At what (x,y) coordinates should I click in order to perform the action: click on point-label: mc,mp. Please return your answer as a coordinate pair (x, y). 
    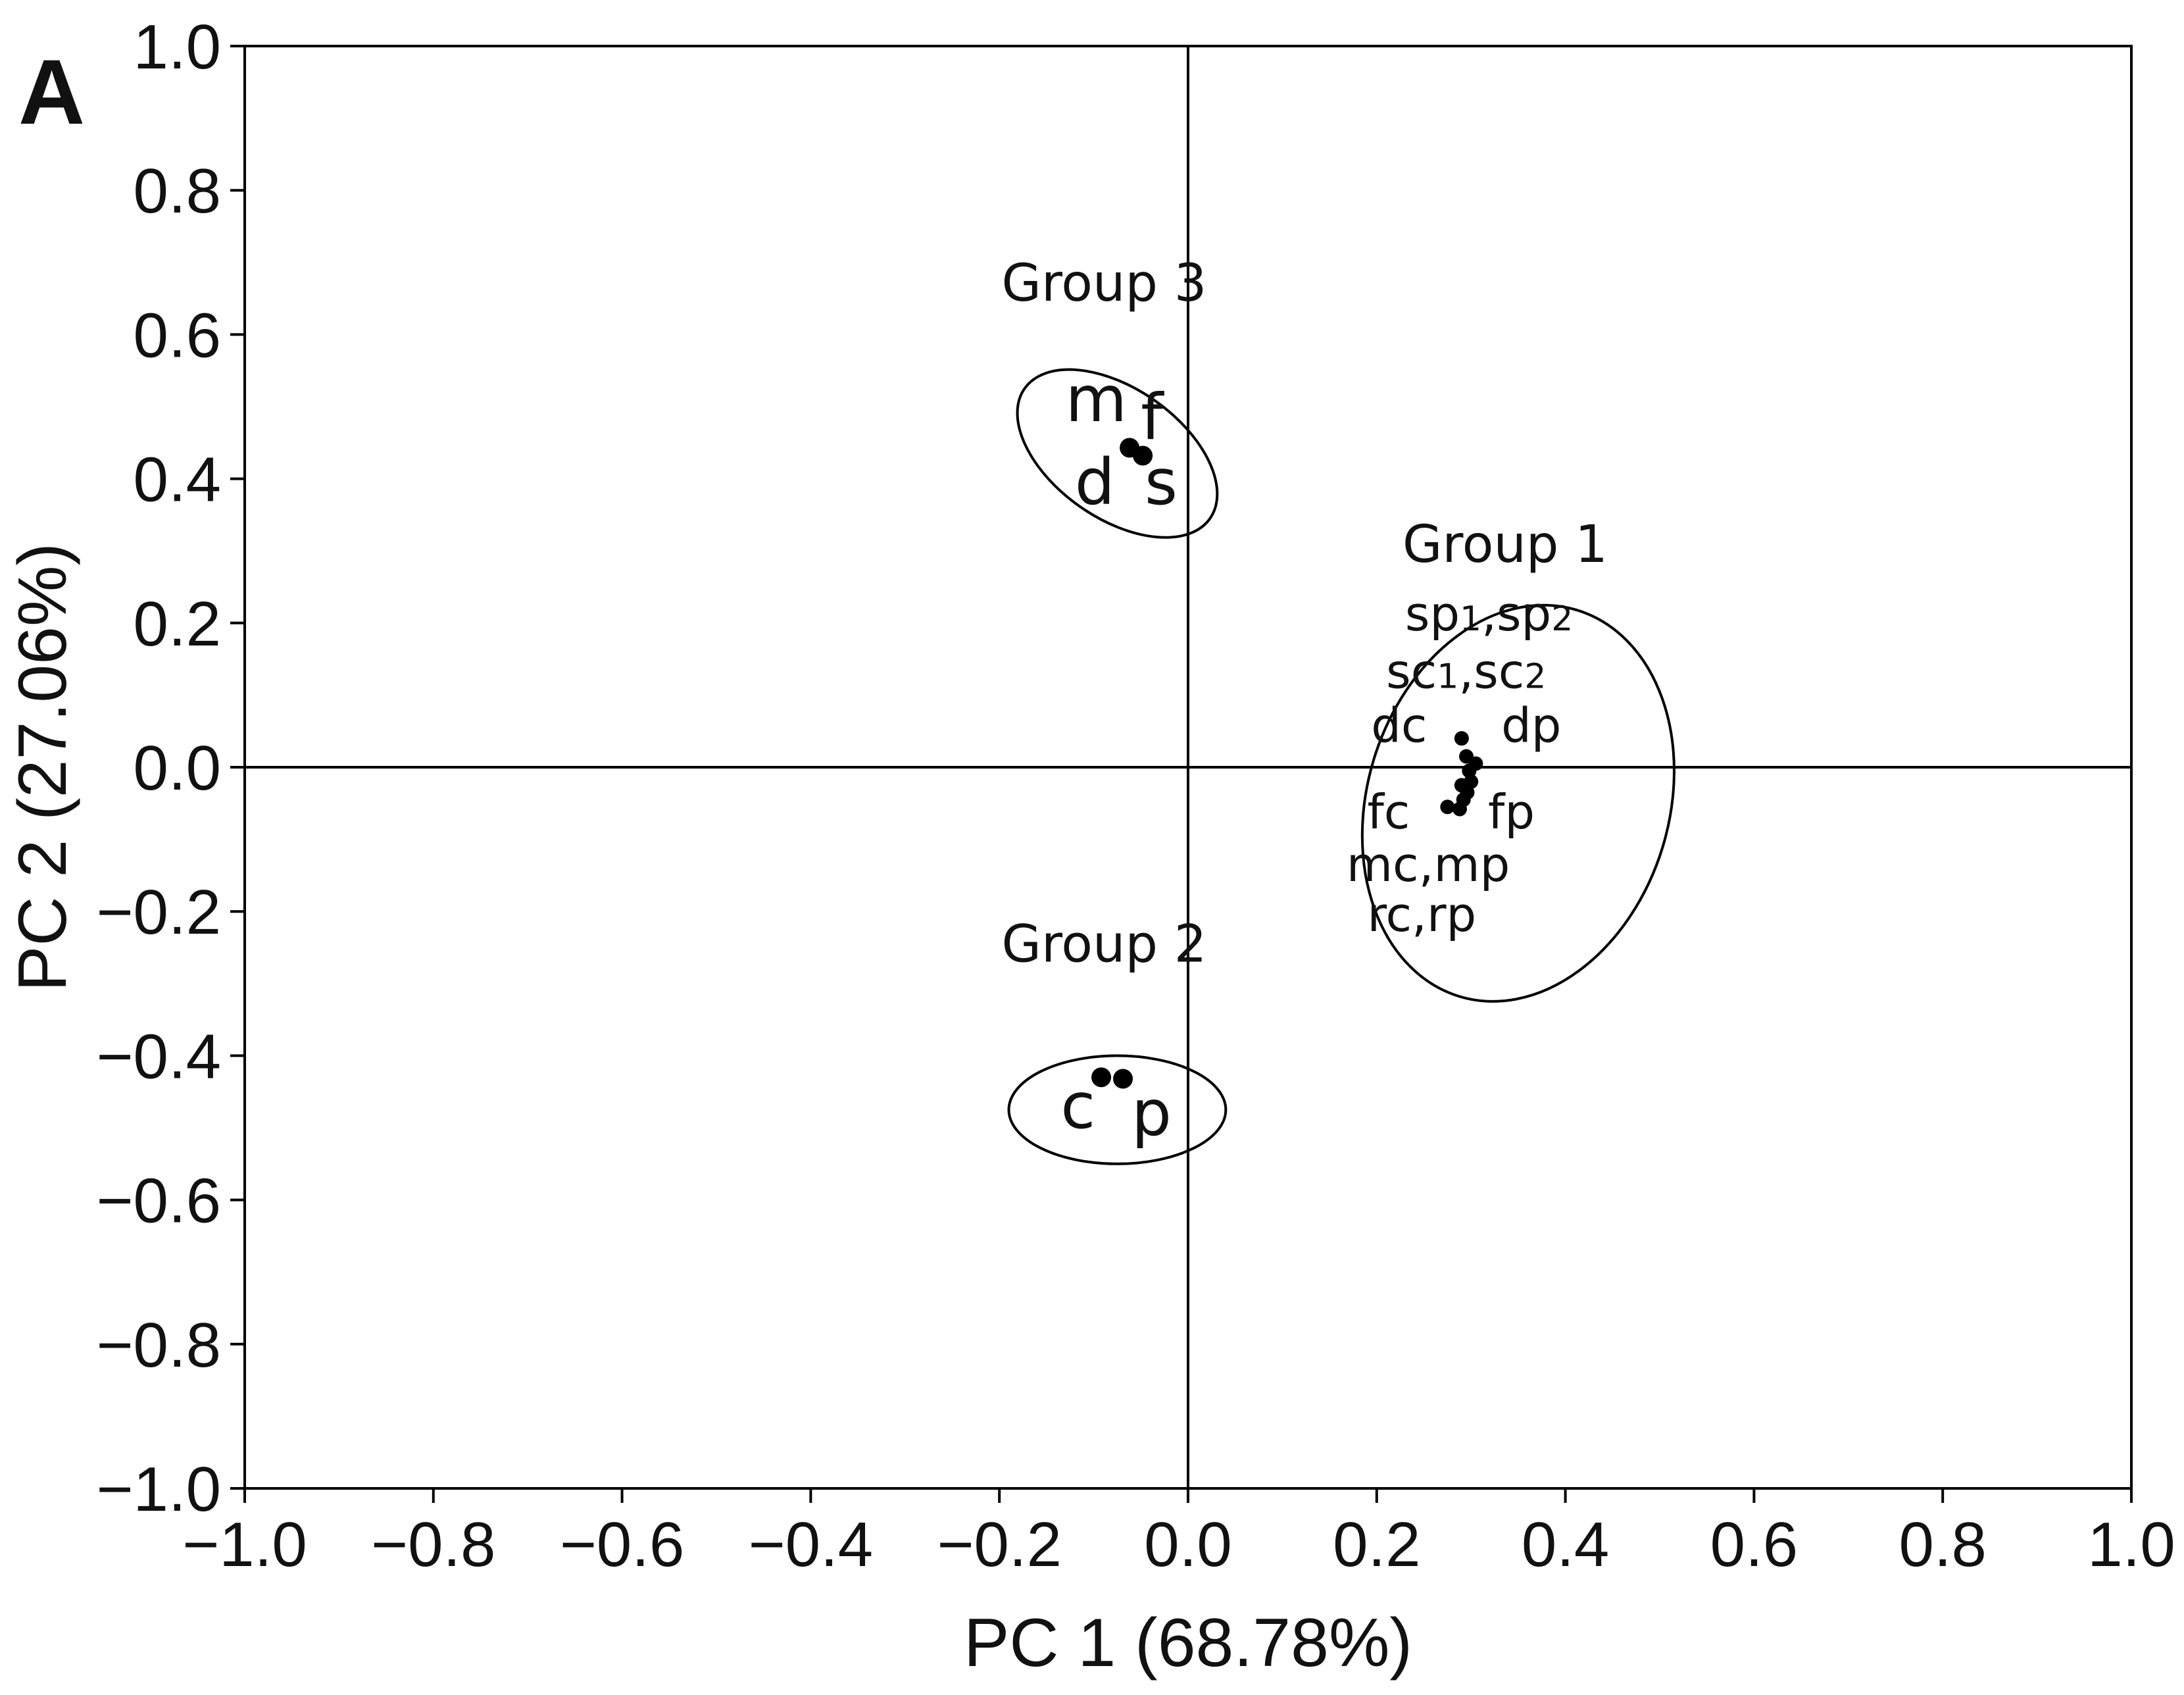
    Looking at the image, I should click on (1428, 865).